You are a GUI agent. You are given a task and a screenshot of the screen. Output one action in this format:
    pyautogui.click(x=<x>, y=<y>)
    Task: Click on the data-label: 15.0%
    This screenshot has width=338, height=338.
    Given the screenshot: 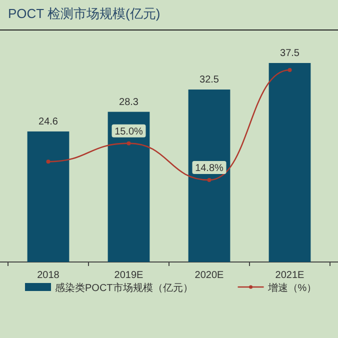 What is the action you would take?
    pyautogui.click(x=129, y=132)
    